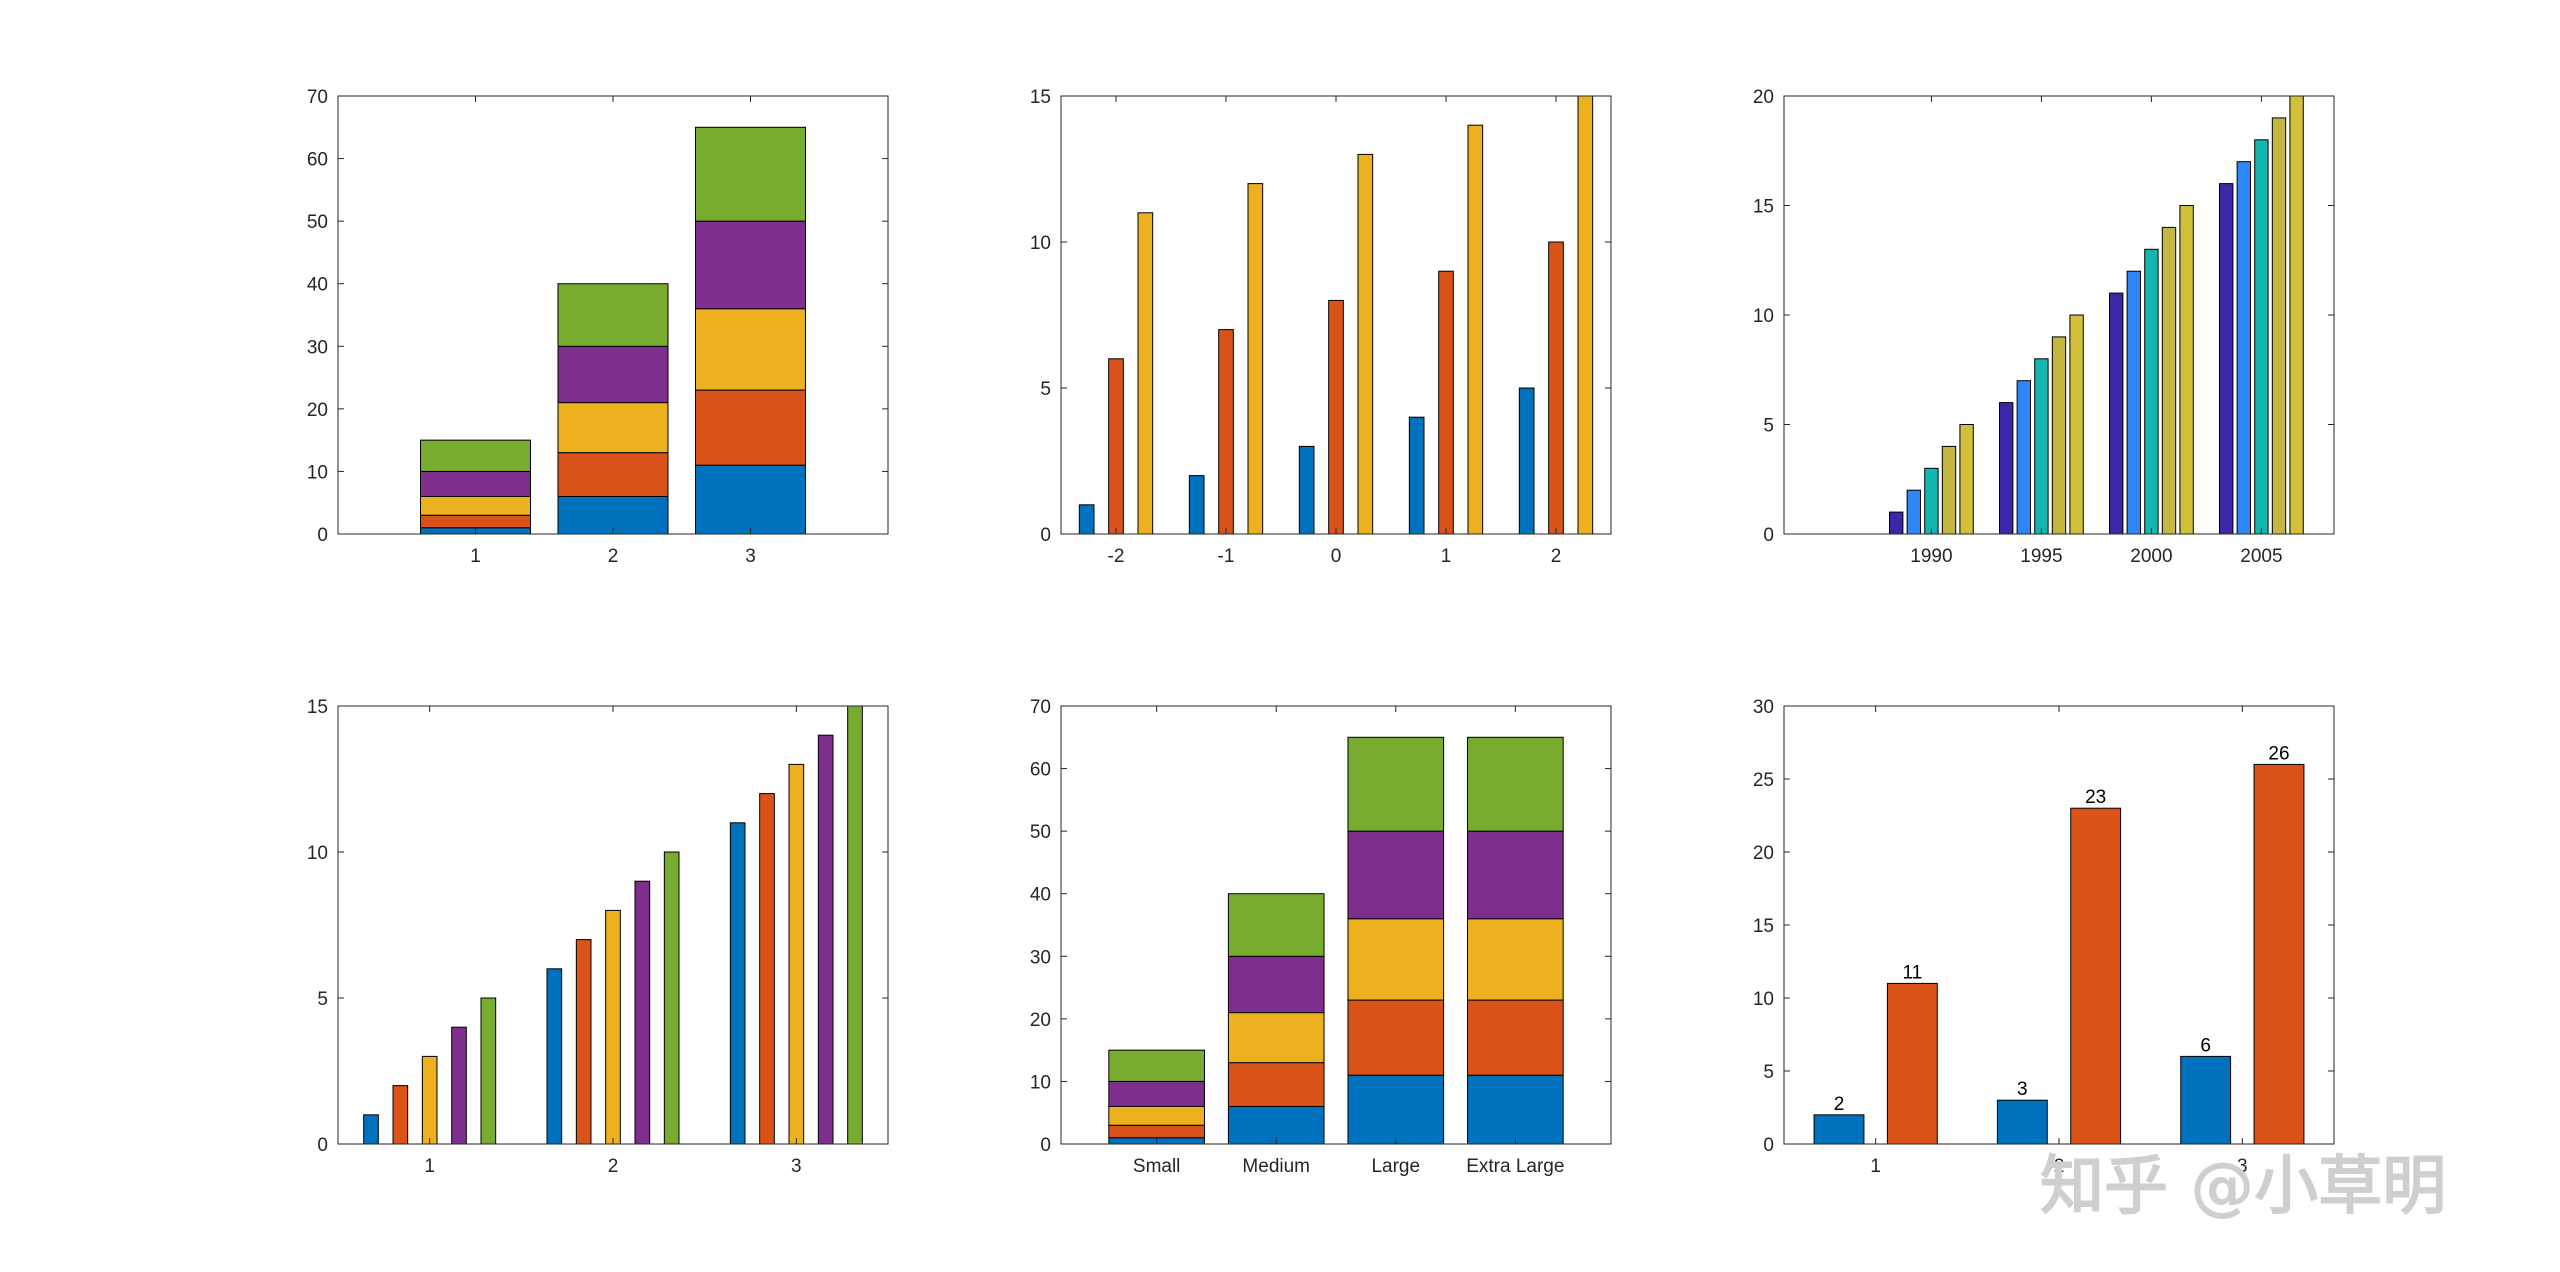 The image size is (2560, 1272). Describe the element at coordinates (613, 474) in the screenshot. I see `bar-segment-s2-c2` at that location.